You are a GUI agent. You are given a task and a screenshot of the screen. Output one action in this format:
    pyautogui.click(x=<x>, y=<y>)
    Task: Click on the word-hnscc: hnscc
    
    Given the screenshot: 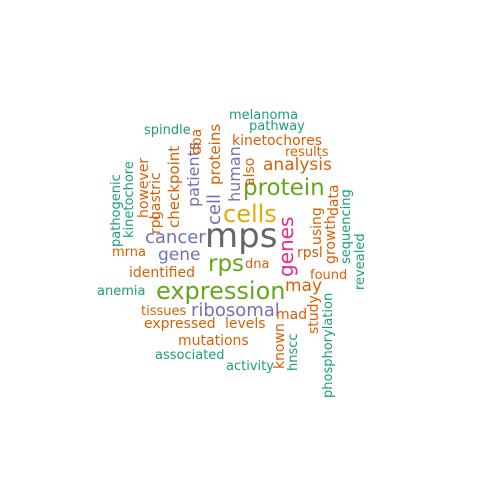 What is the action you would take?
    pyautogui.click(x=293, y=352)
    